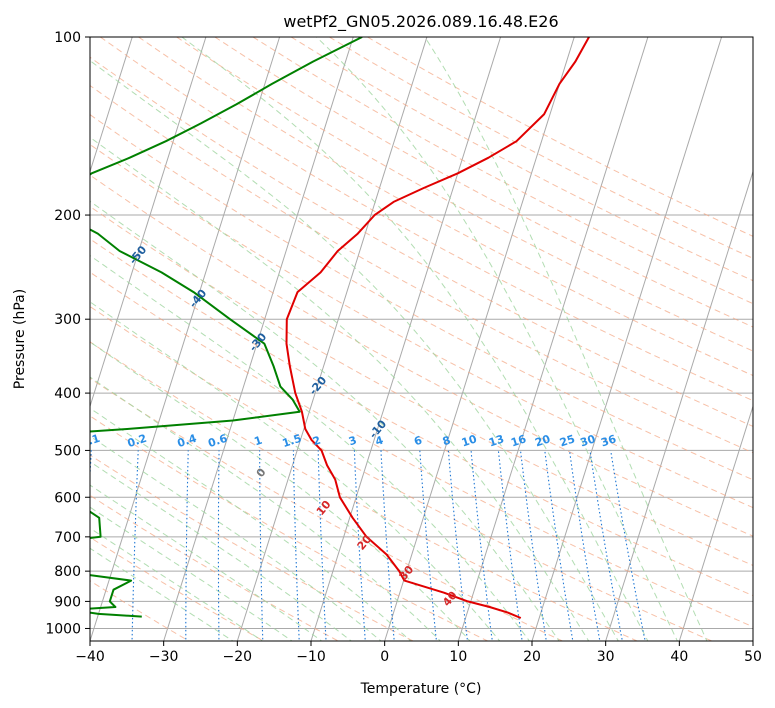  Describe the element at coordinates (518, 440) in the screenshot. I see `mixing-ratio-label: 16` at that location.